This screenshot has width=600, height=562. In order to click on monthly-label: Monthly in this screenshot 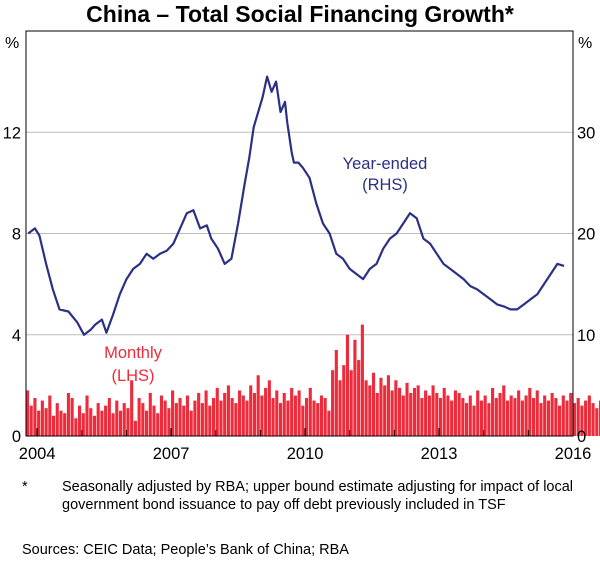, I will do `click(133, 353)`.